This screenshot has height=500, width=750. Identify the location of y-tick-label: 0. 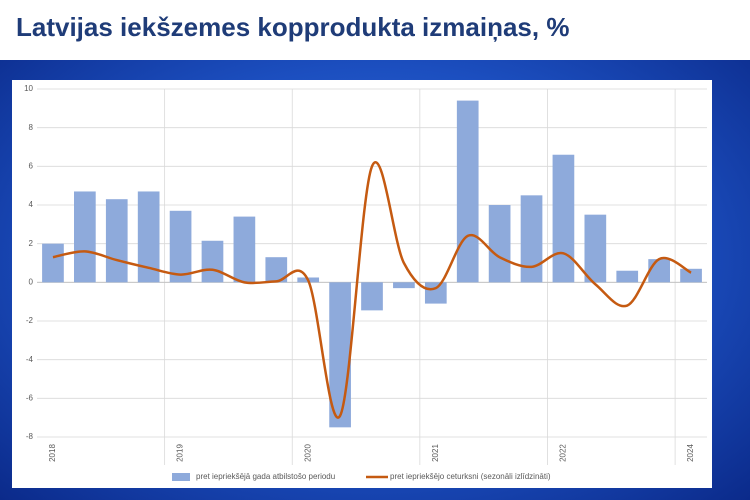
(31, 281).